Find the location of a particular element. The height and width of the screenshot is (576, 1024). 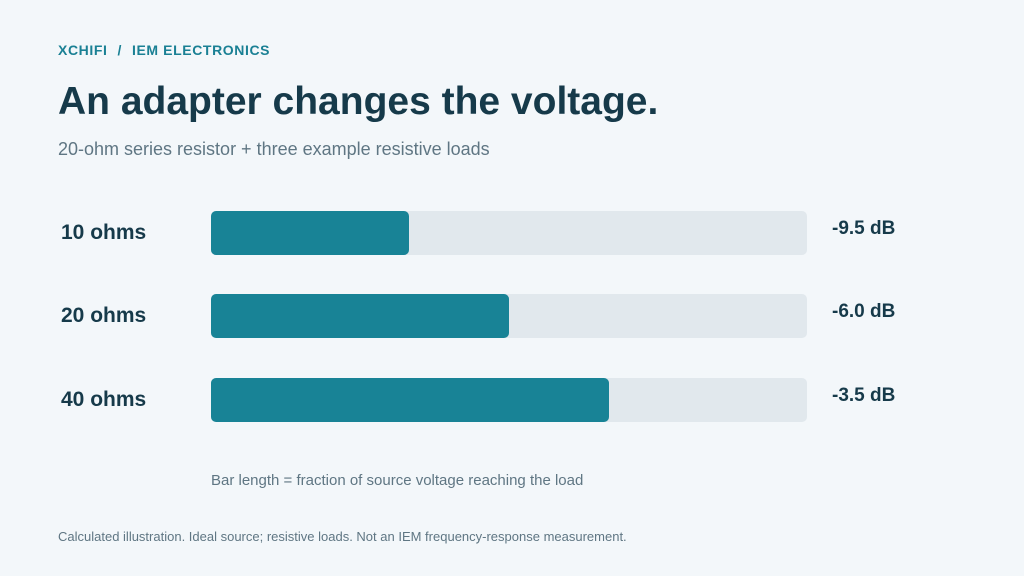

bar-value-label: -9.5 dB is located at coordinates (864, 228).